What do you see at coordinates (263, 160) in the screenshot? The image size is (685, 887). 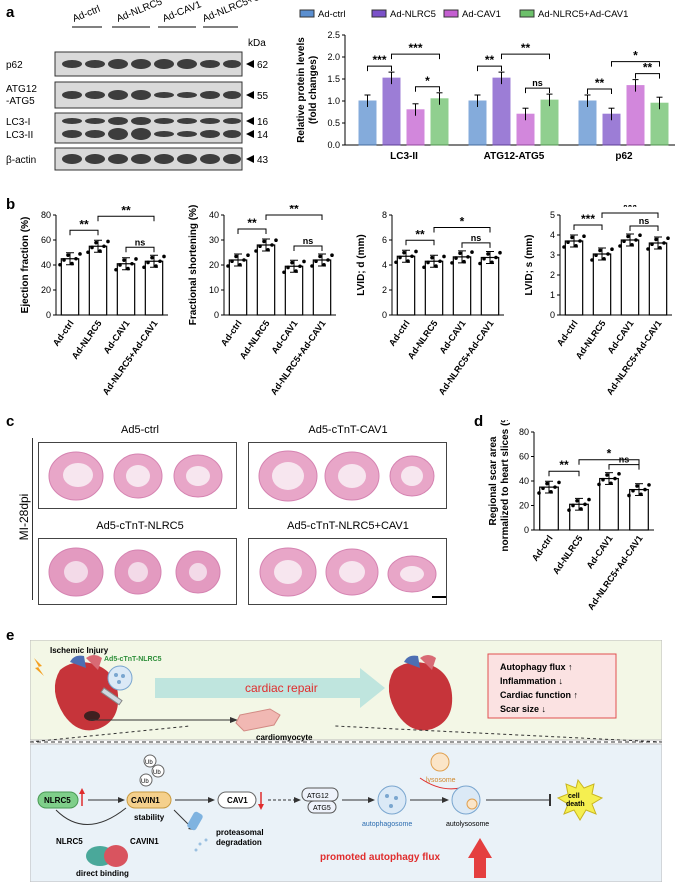 I see `kda-43: 43` at bounding box center [263, 160].